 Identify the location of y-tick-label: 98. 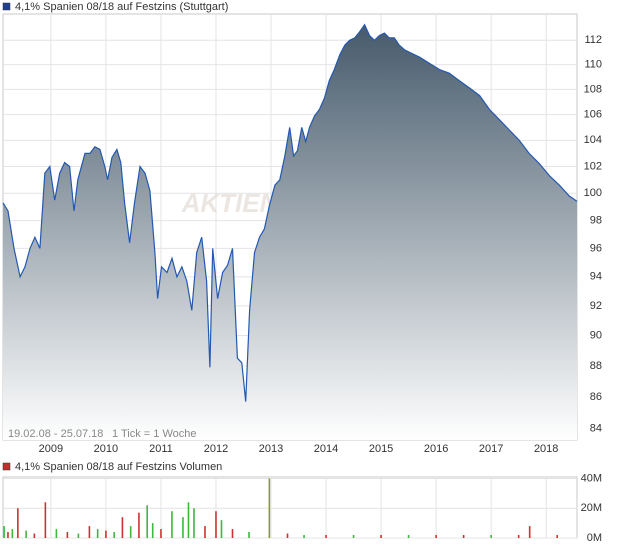
(596, 220).